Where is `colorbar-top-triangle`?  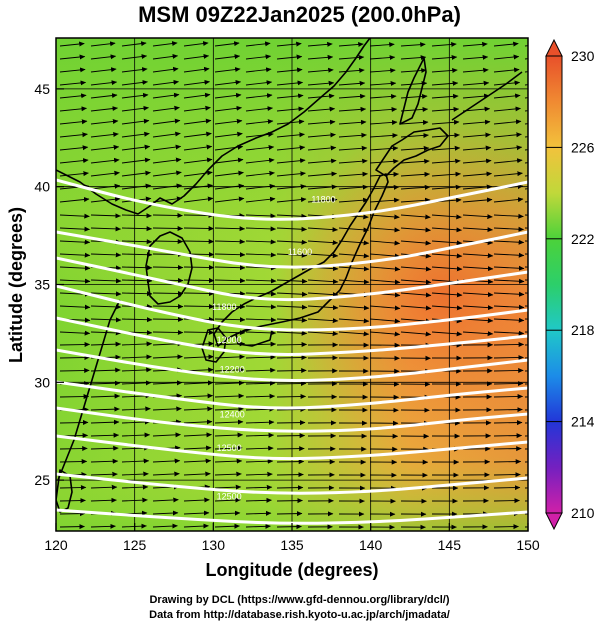 colorbar-top-triangle is located at coordinates (554, 47).